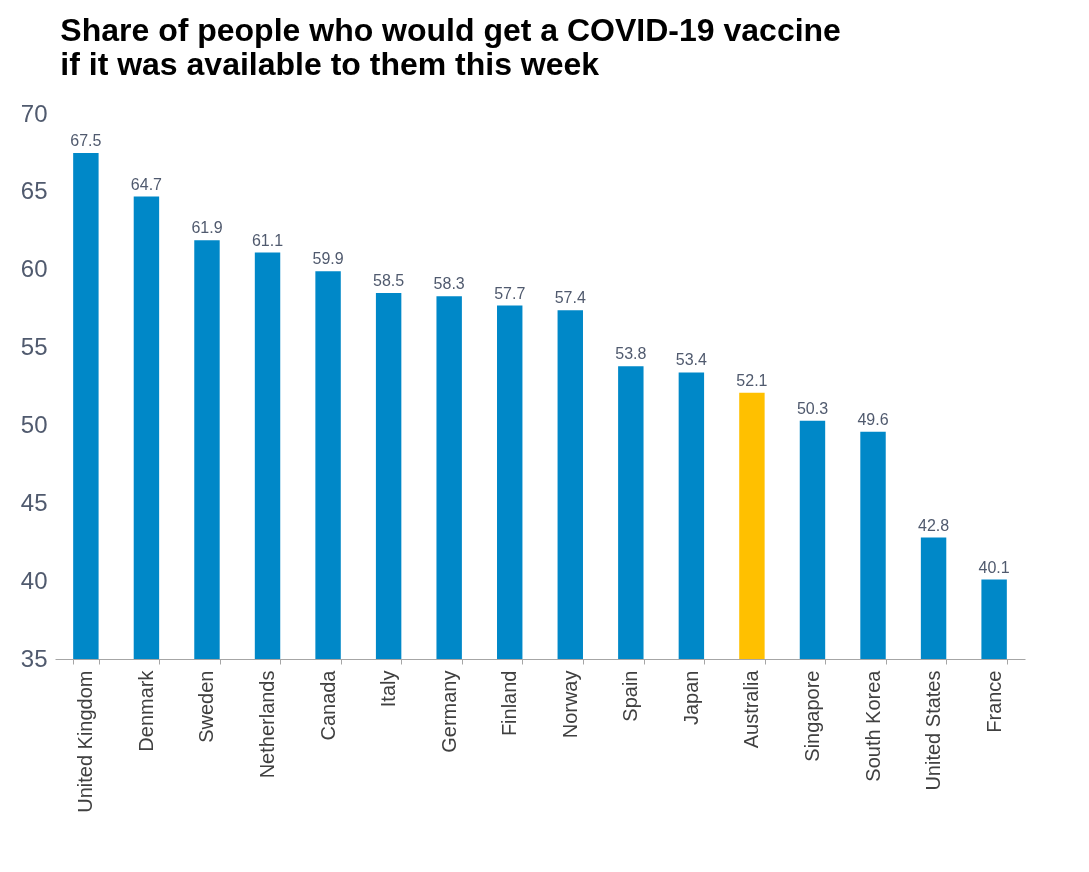 The width and height of the screenshot is (1089, 872). What do you see at coordinates (812, 408) in the screenshot?
I see `data-label: 50.3` at bounding box center [812, 408].